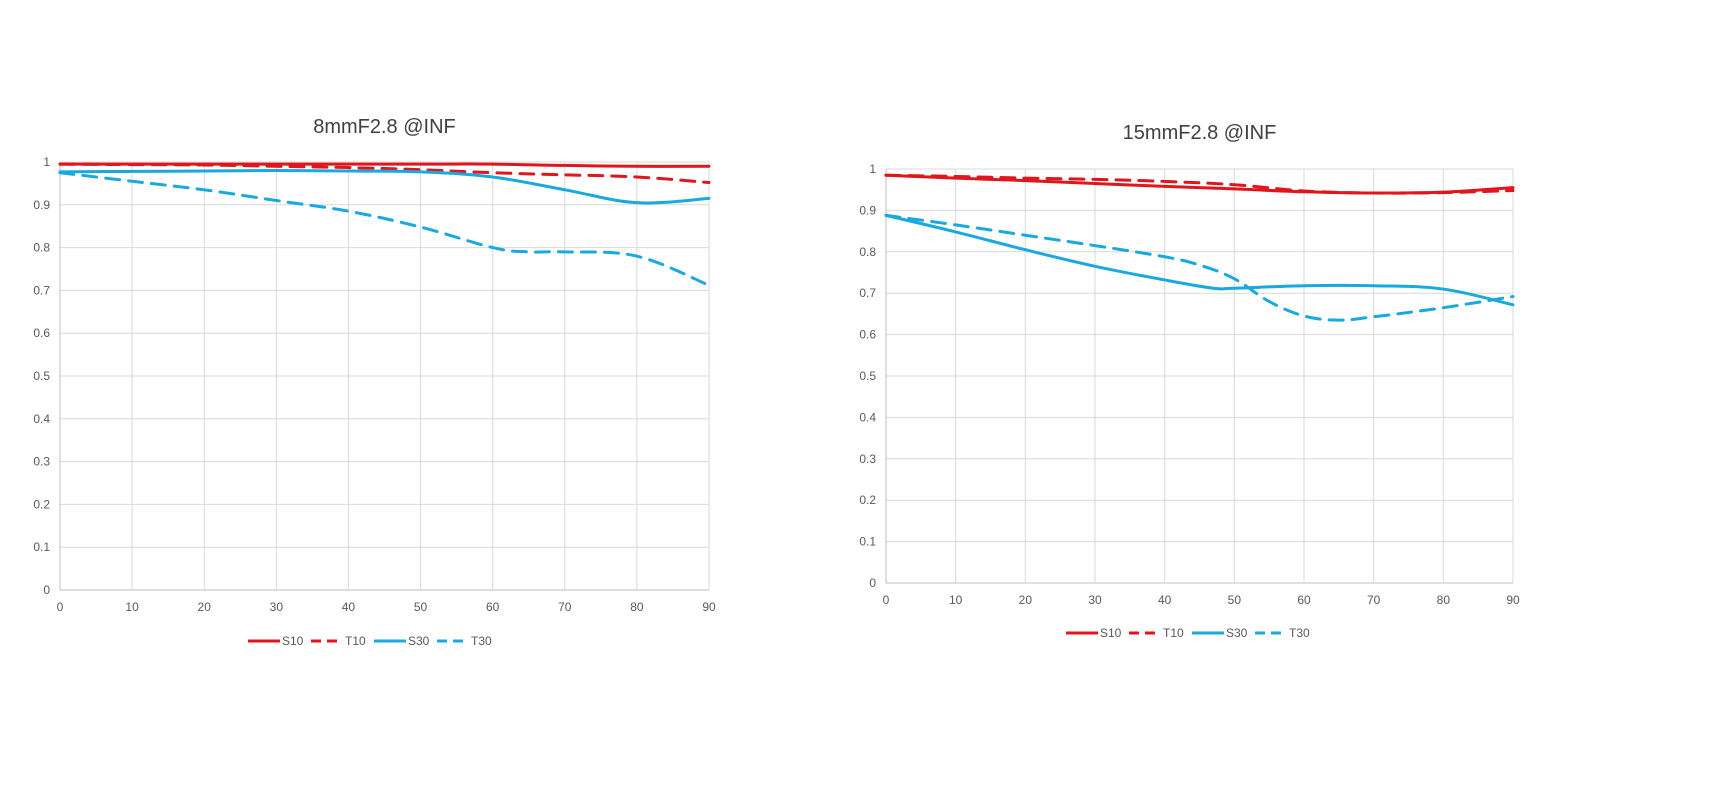 The height and width of the screenshot is (800, 1720). I want to click on chart-8mm-ytick-label: 1, so click(46, 162).